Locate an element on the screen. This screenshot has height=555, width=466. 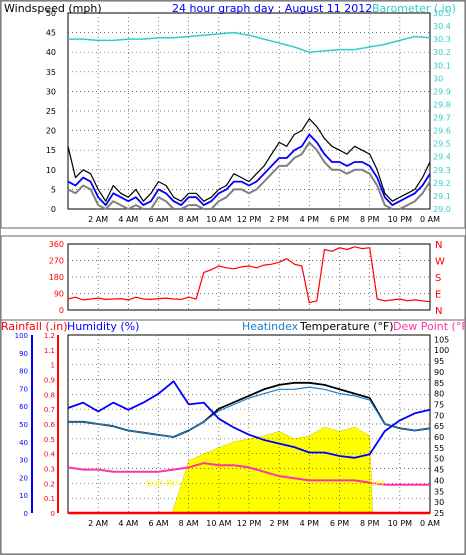
compass-label: W is located at coordinates (440, 262).